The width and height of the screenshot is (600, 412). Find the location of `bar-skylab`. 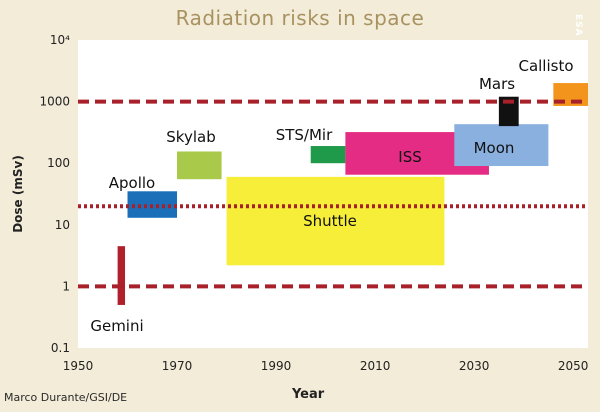

bar-skylab is located at coordinates (199, 165).